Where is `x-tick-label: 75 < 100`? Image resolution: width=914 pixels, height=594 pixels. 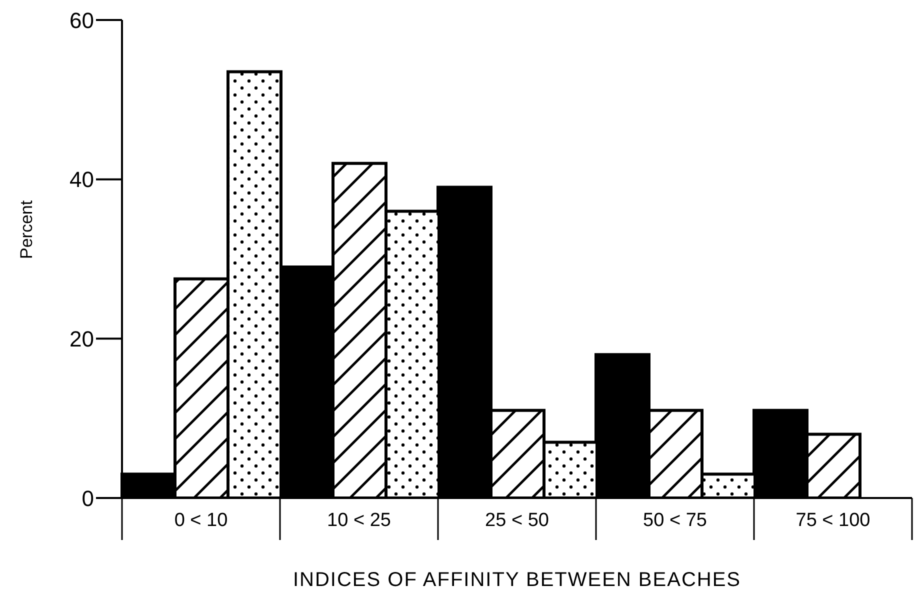
x-tick-label: 75 < 100 is located at coordinates (833, 520).